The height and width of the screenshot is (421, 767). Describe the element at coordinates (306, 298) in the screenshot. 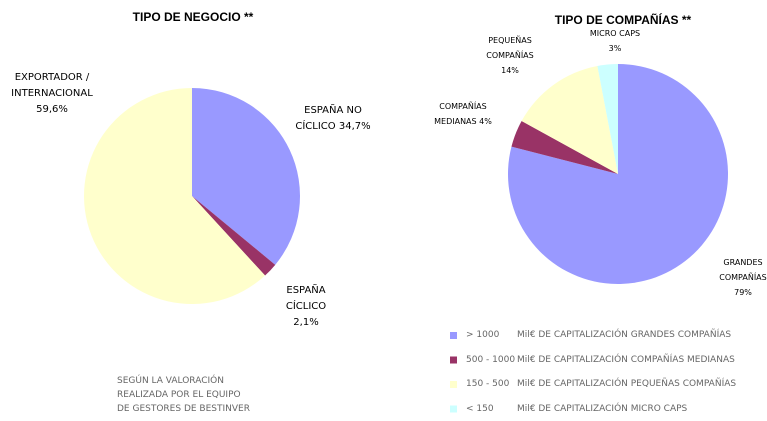

I see `slice-name: ESPAÑA CÍCLICO` at that location.